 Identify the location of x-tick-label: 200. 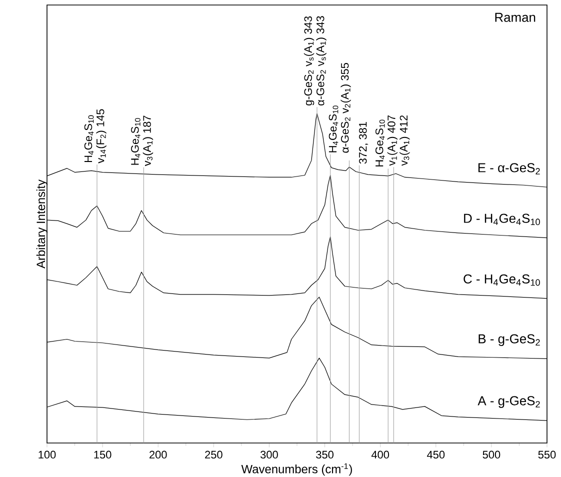
(158, 454).